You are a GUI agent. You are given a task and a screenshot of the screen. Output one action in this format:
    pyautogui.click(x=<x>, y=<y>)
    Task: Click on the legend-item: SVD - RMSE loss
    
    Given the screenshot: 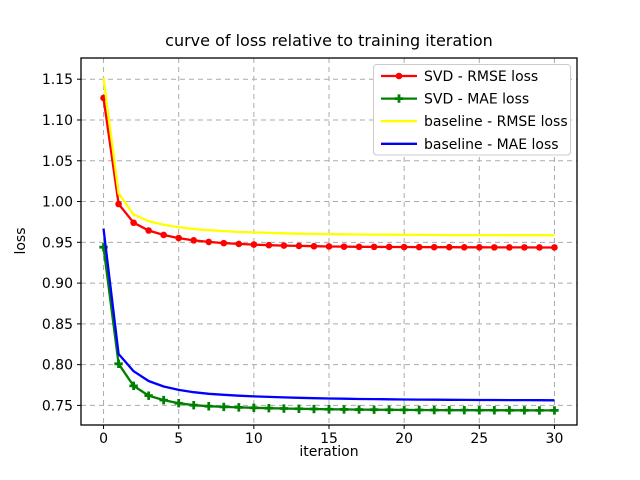 What is the action you would take?
    pyautogui.click(x=459, y=77)
    